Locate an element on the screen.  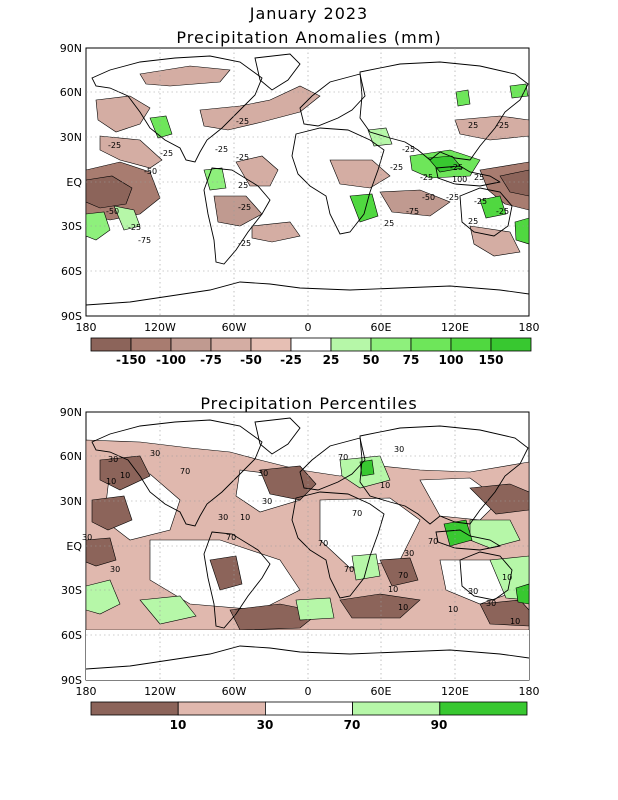
colorbar-label: 25 is located at coordinates (331, 360).